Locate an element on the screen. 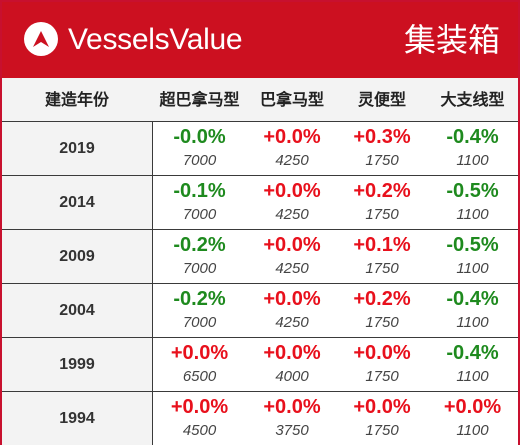 The height and width of the screenshot is (445, 520). table-row: 2019 -0.0% 7000 +0.0% 4250 +0.3% 1750 -0.4% 1100 is located at coordinates (260, 149).